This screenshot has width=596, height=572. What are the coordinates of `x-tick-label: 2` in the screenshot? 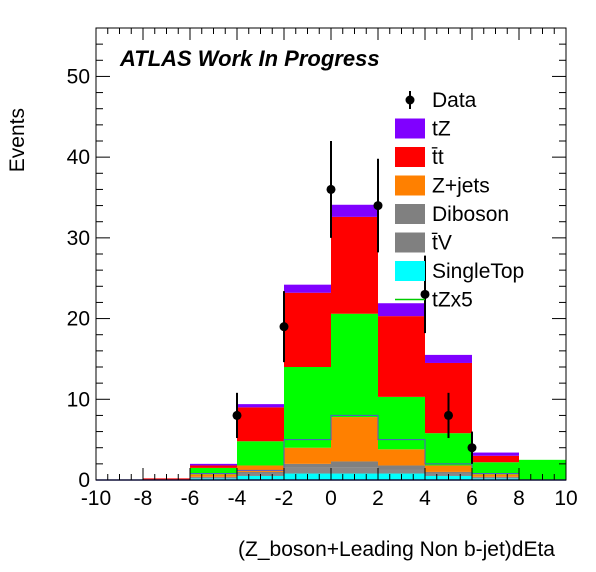 It's located at (378, 498).